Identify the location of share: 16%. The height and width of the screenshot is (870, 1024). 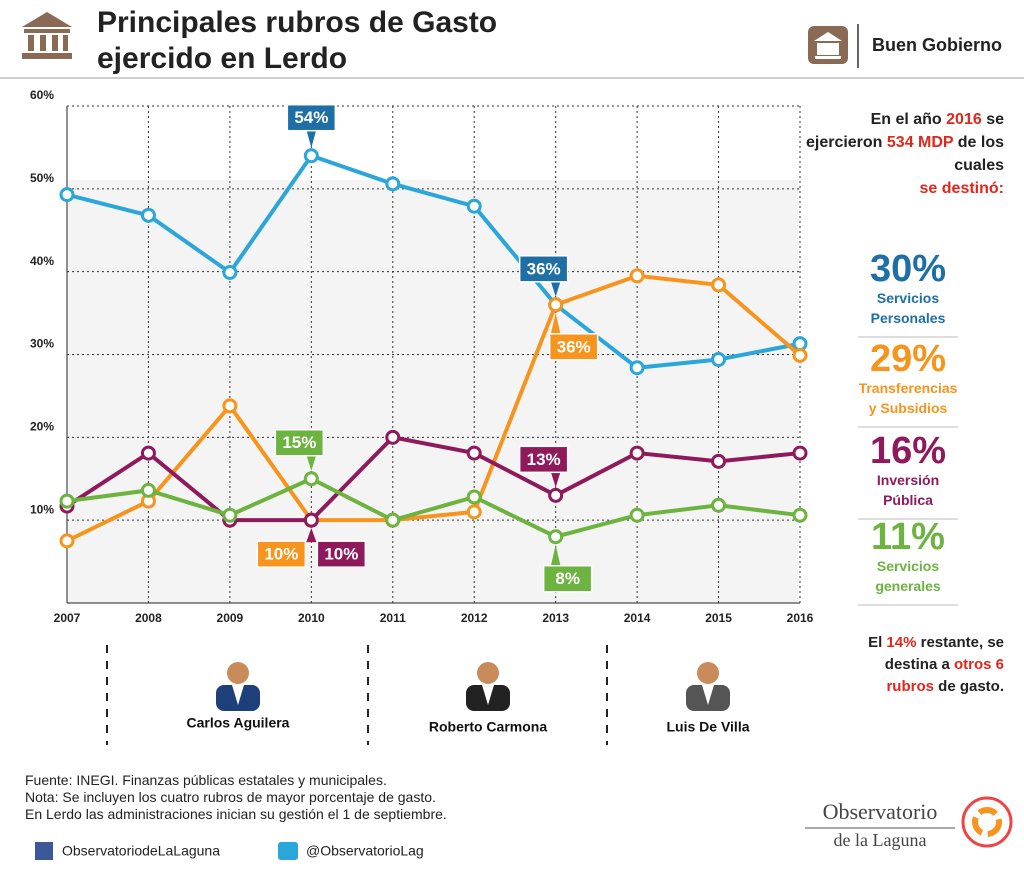
(908, 451).